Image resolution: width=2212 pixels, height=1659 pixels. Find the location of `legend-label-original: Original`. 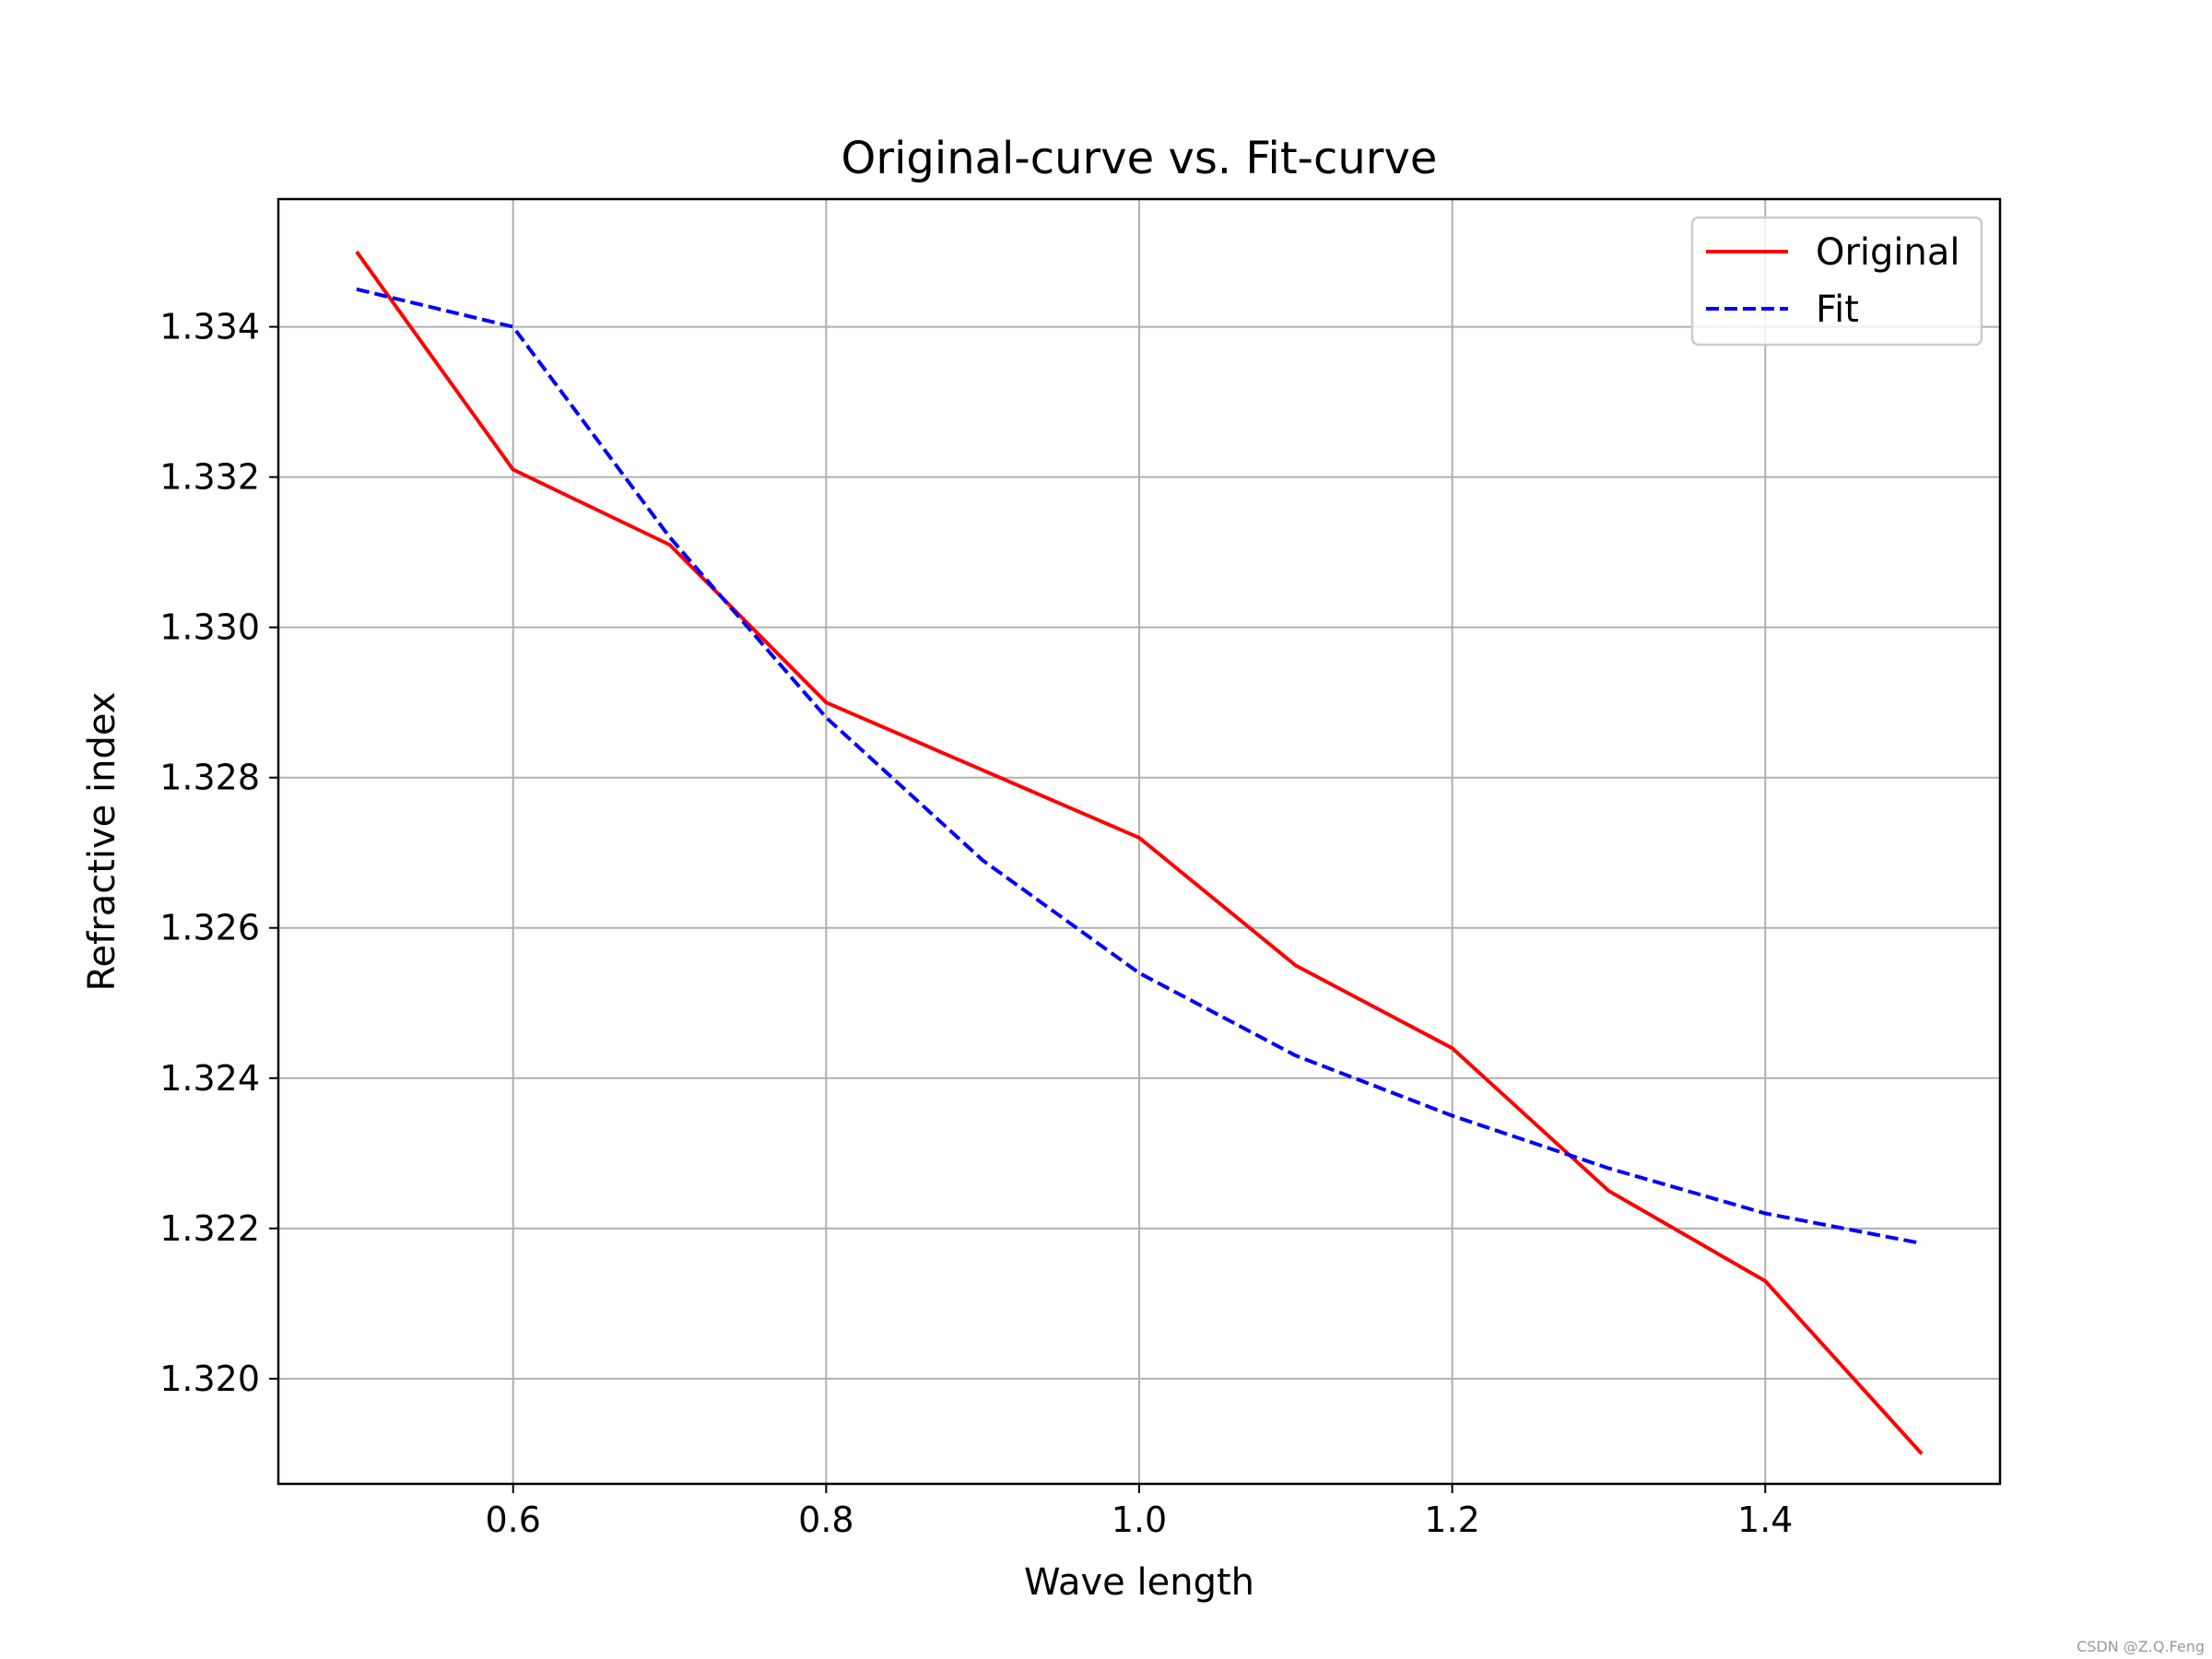

legend-label-original: Original is located at coordinates (1888, 252).